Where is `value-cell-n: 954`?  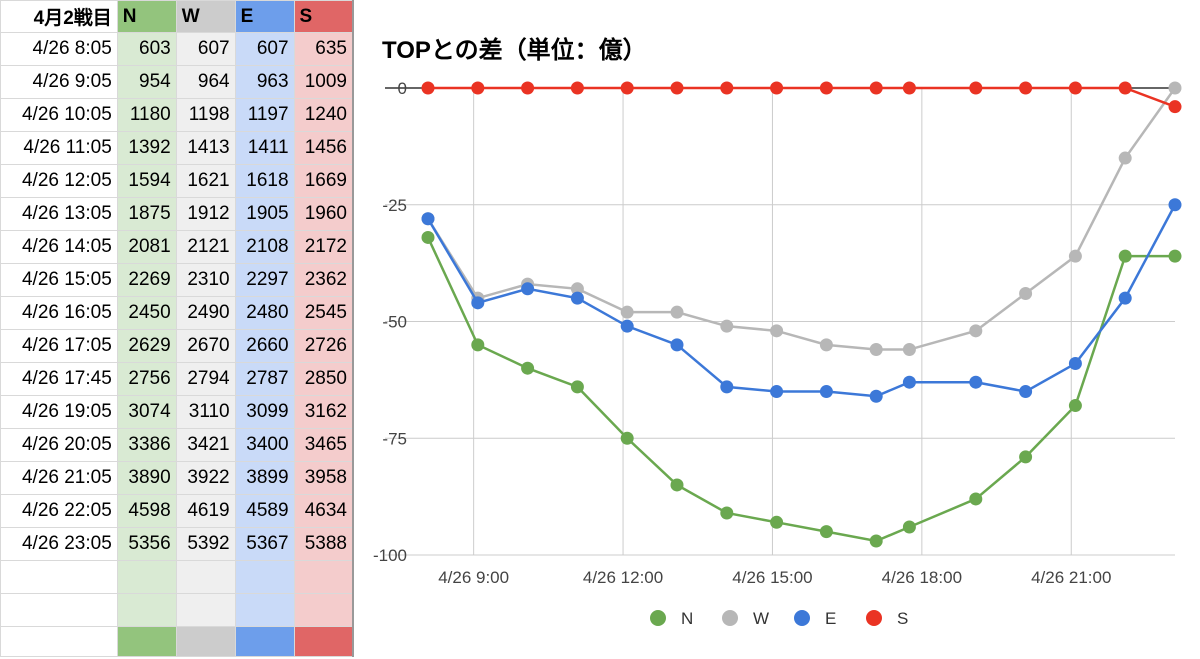
value-cell-n: 954 is located at coordinates (146, 82).